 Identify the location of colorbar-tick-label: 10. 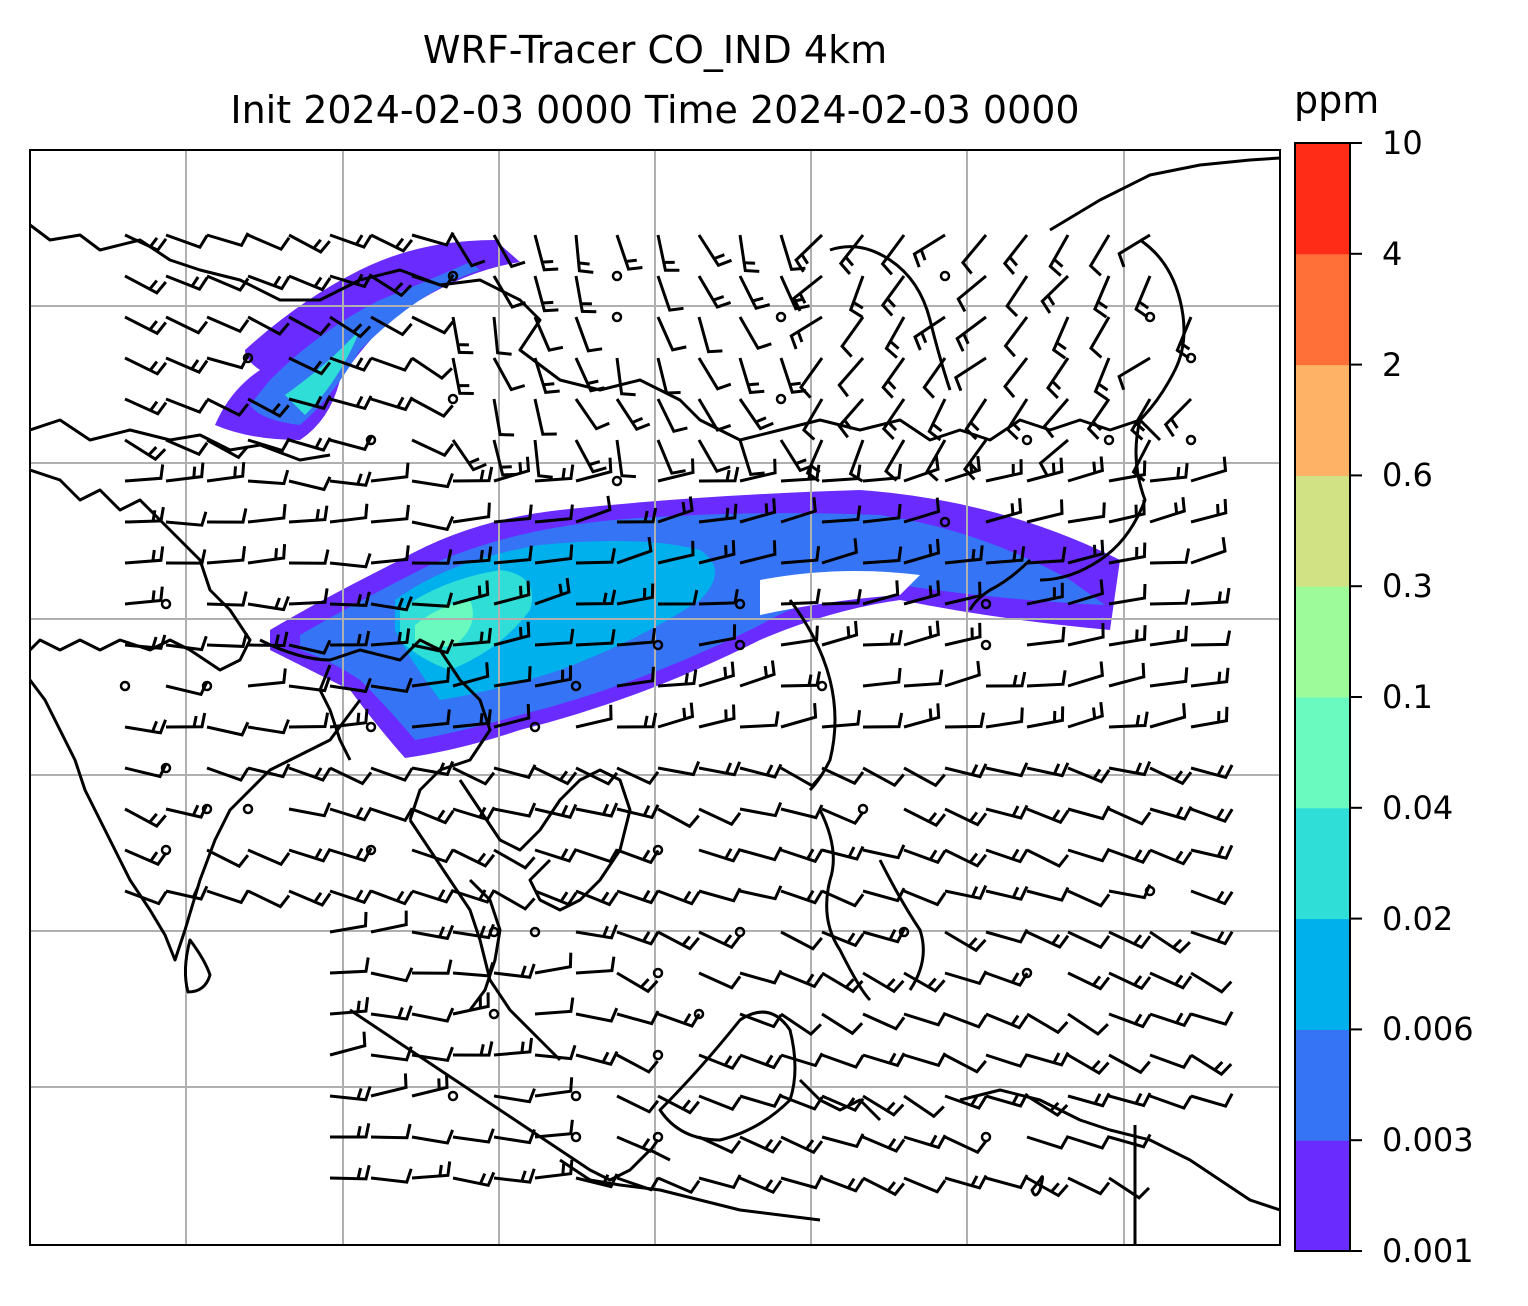
(1402, 143).